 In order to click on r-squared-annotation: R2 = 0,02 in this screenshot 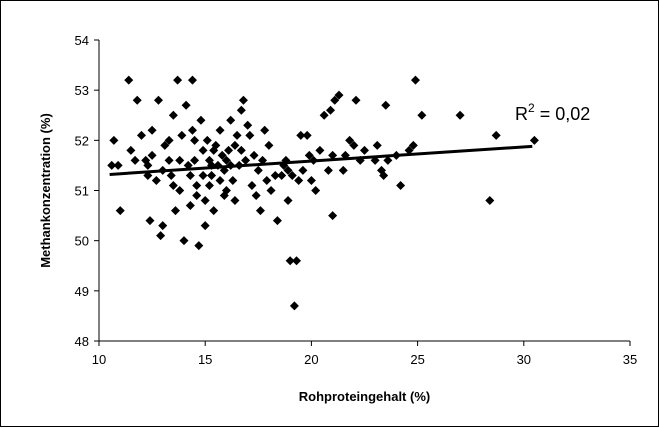, I will do `click(552, 112)`.